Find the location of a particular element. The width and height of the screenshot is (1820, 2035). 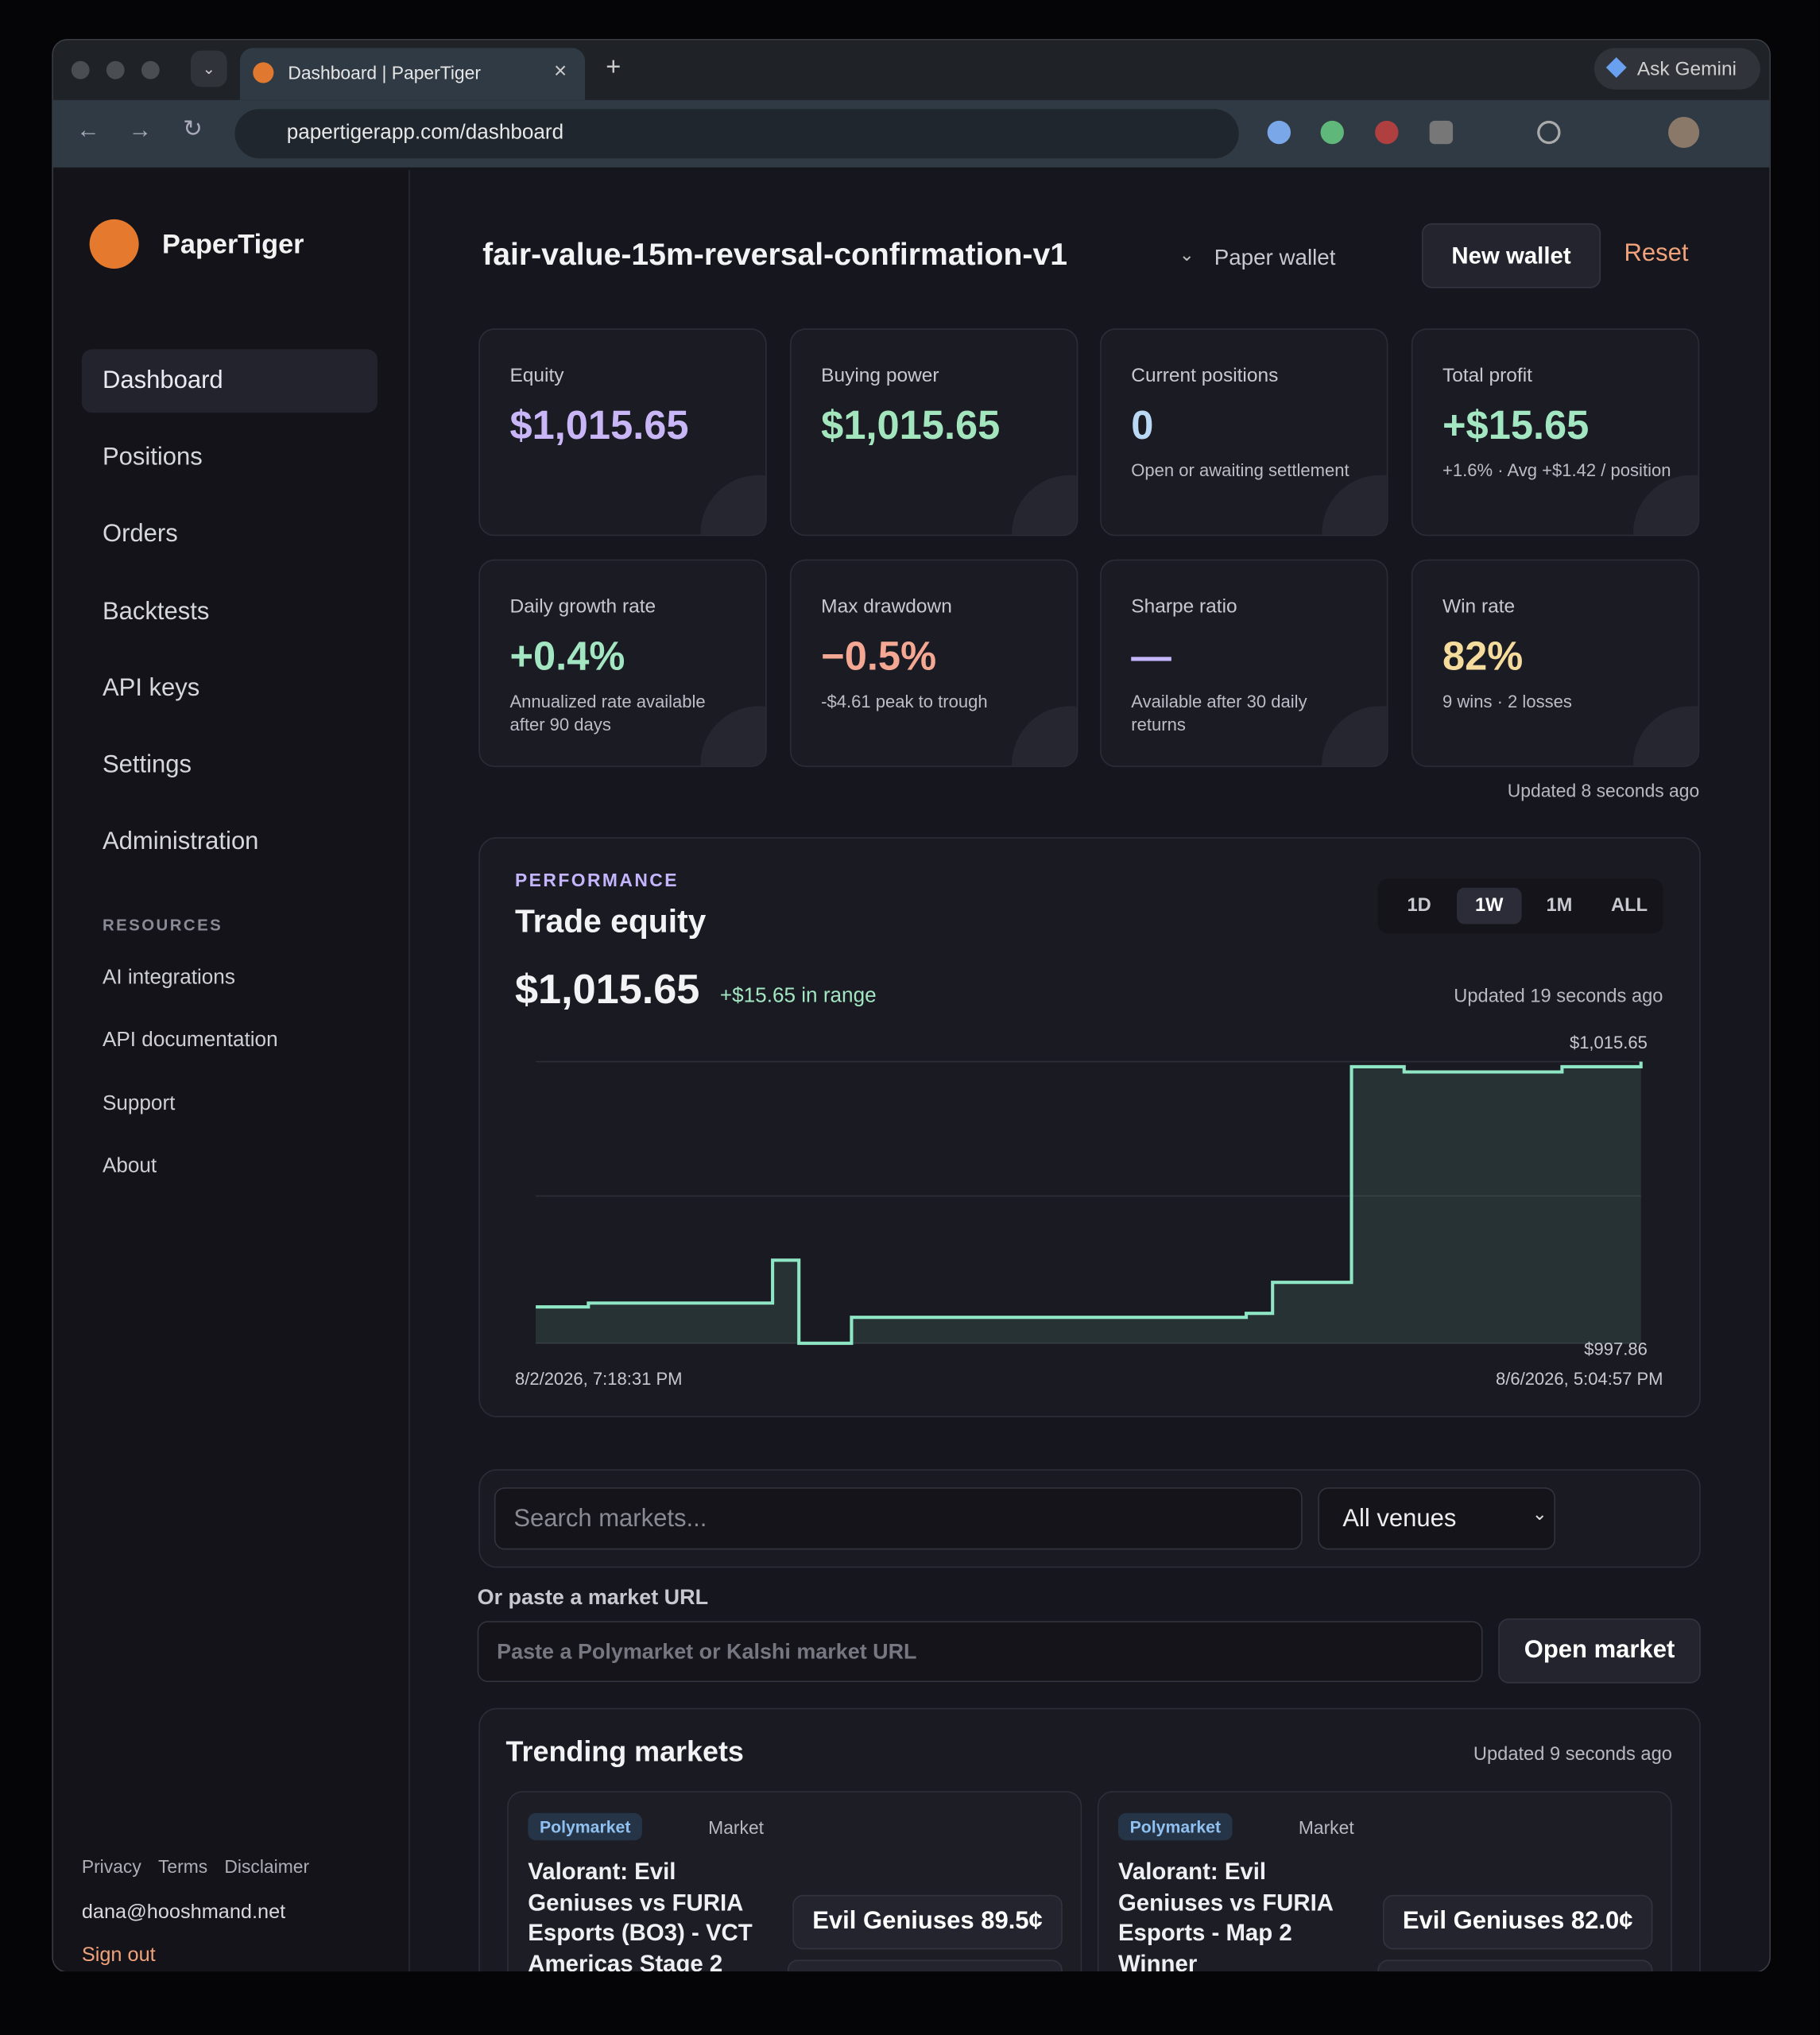

back: ← is located at coordinates (88, 129).